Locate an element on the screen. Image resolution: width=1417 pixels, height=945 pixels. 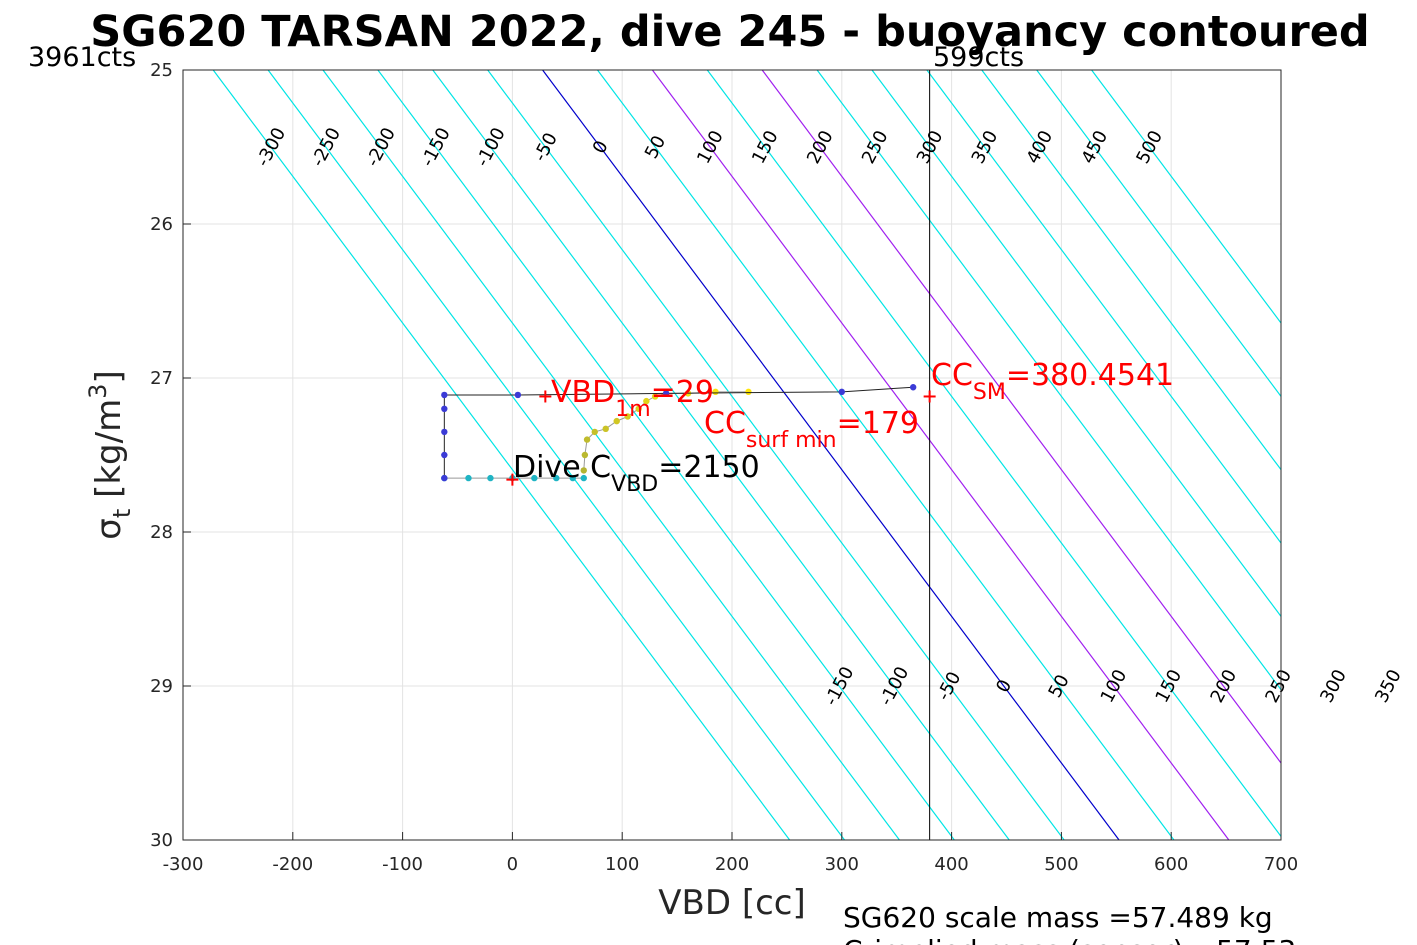
annotation-divec: Dive CVBD=2150 is located at coordinates (636, 473).